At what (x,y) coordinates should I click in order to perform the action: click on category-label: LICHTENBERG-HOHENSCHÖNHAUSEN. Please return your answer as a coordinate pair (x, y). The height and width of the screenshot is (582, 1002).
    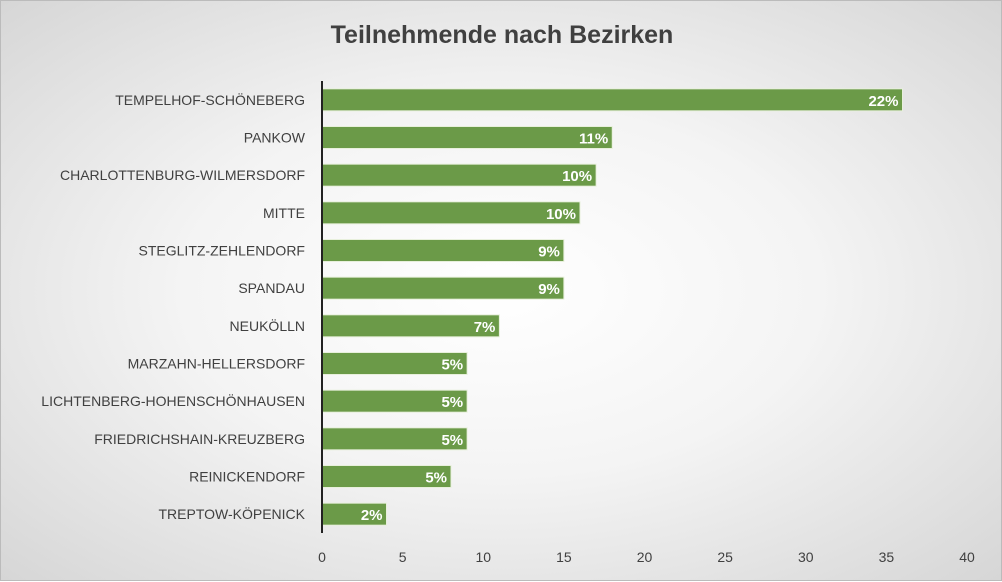
    Looking at the image, I should click on (173, 400).